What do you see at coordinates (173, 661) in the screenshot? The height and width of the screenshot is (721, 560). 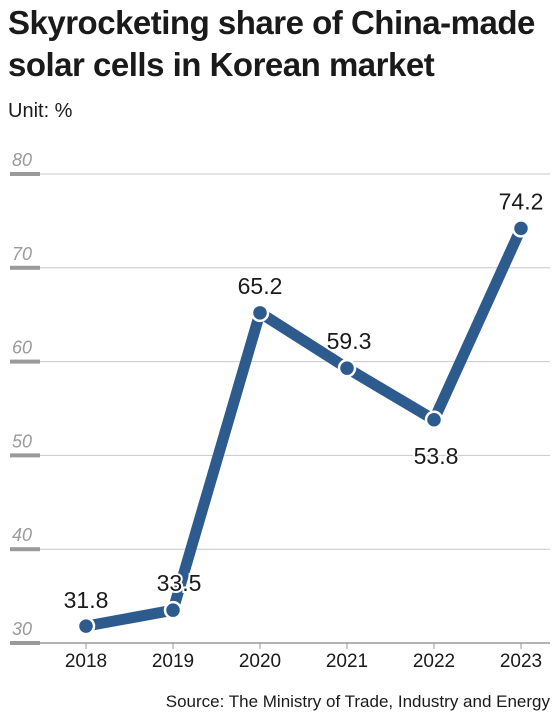 I see `x-tick-label: 2019` at bounding box center [173, 661].